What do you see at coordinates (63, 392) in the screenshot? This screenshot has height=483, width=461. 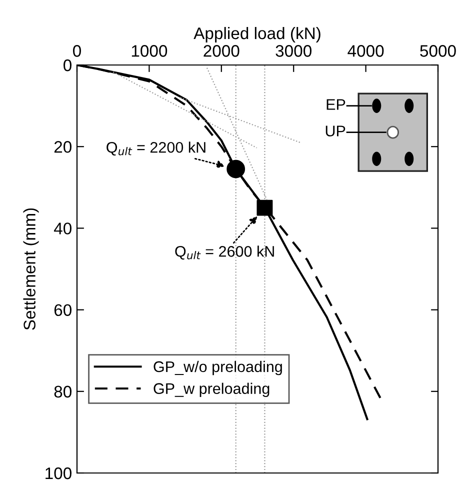 I see `y-tick-label: 80` at bounding box center [63, 392].